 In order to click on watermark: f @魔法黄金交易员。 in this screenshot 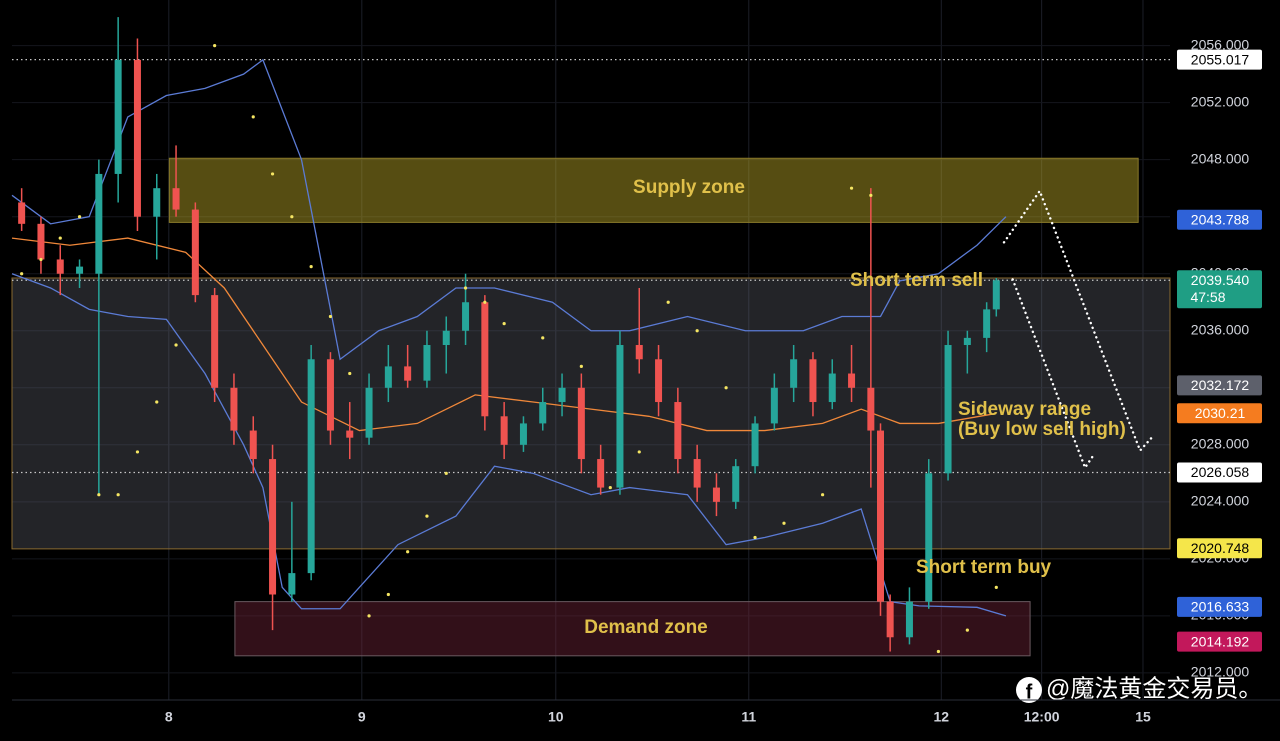, I will do `click(1139, 689)`.